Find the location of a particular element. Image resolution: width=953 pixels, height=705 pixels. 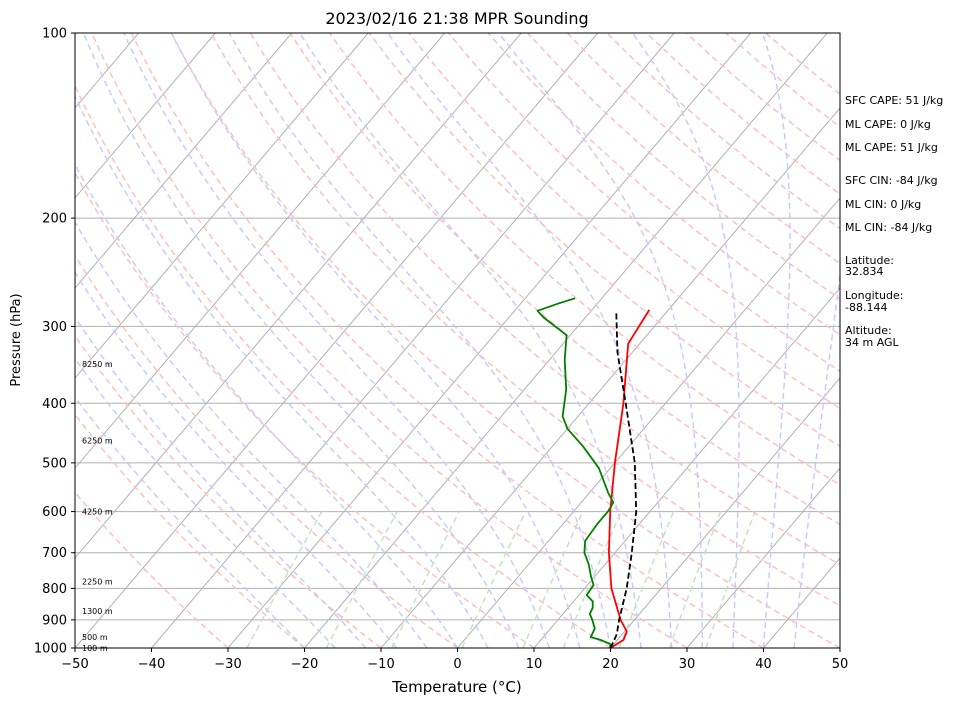

x-tick-label: −10 is located at coordinates (380, 664).